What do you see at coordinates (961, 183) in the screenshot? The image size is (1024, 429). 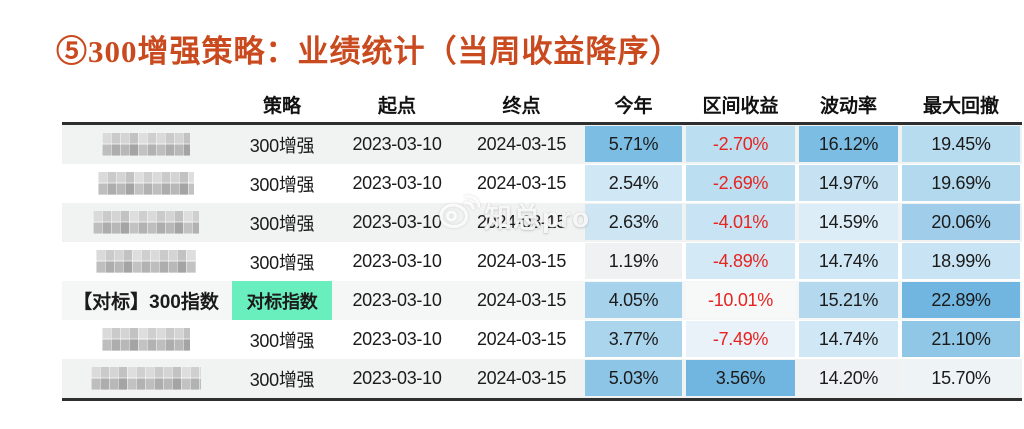 I see `max-drawdown-cell: 19.69%` at bounding box center [961, 183].